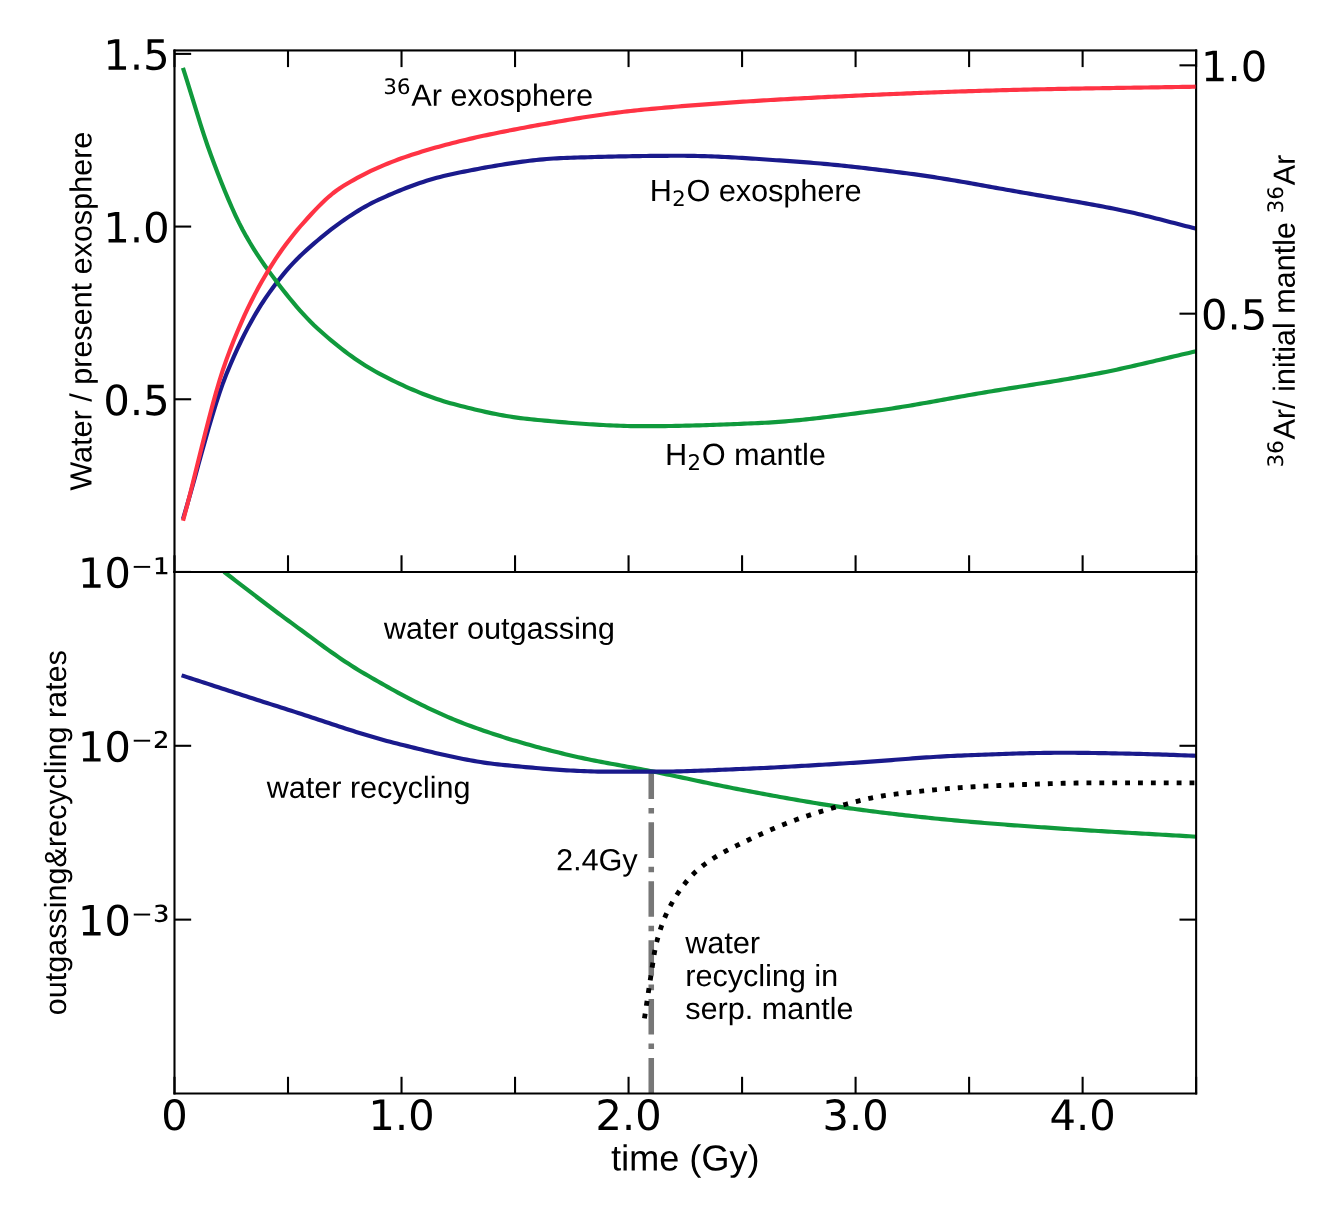 Image resolution: width=1332 pixels, height=1230 pixels. What do you see at coordinates (746, 456) in the screenshot?
I see `series-label: H$_{2}$O mantle` at bounding box center [746, 456].